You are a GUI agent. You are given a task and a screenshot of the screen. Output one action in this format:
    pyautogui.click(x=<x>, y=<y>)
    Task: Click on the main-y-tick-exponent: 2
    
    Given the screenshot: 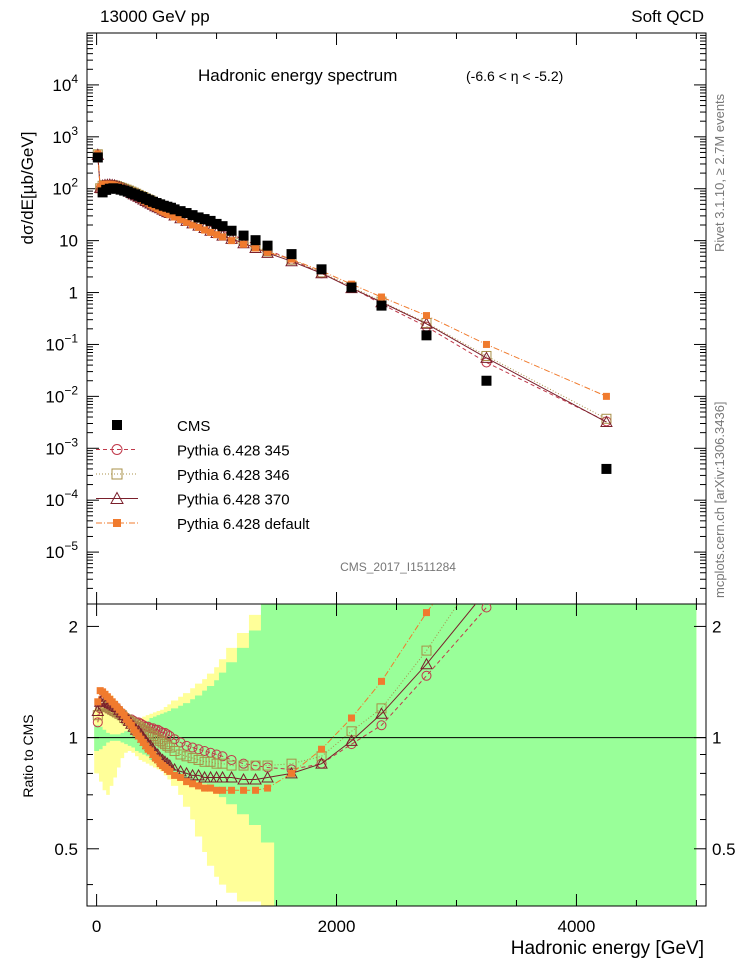 What is the action you would take?
    pyautogui.click(x=74, y=183)
    